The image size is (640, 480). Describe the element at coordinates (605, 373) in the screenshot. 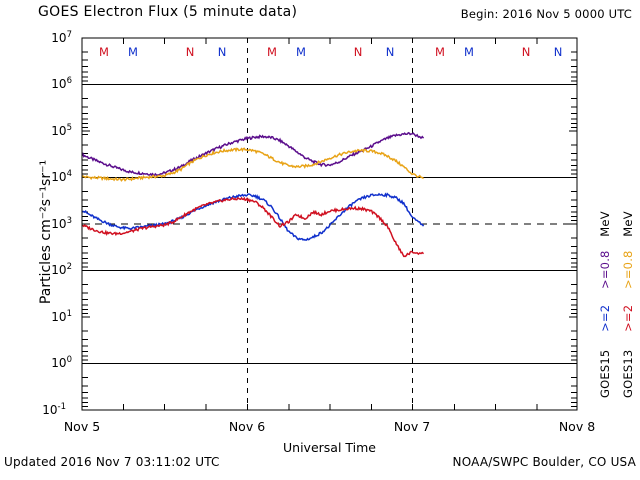

I see `legend-goes15-satellite: GOES15` at that location.